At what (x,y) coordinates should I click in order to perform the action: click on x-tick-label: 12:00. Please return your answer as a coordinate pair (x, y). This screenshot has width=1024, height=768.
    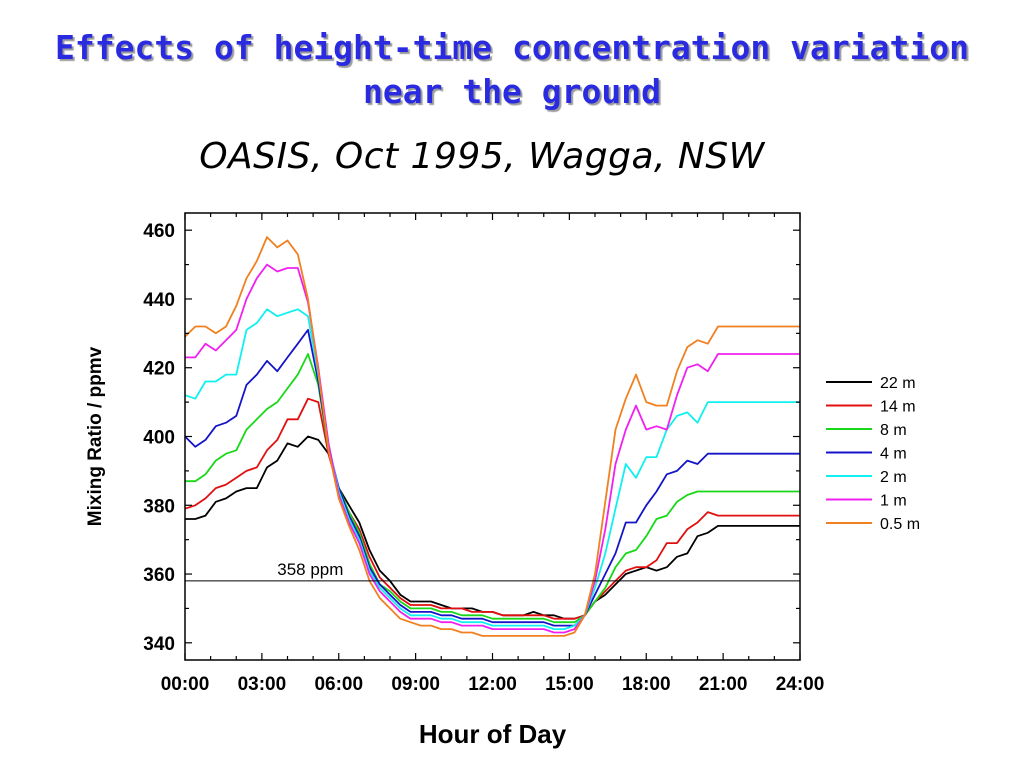
    Looking at the image, I should click on (492, 684).